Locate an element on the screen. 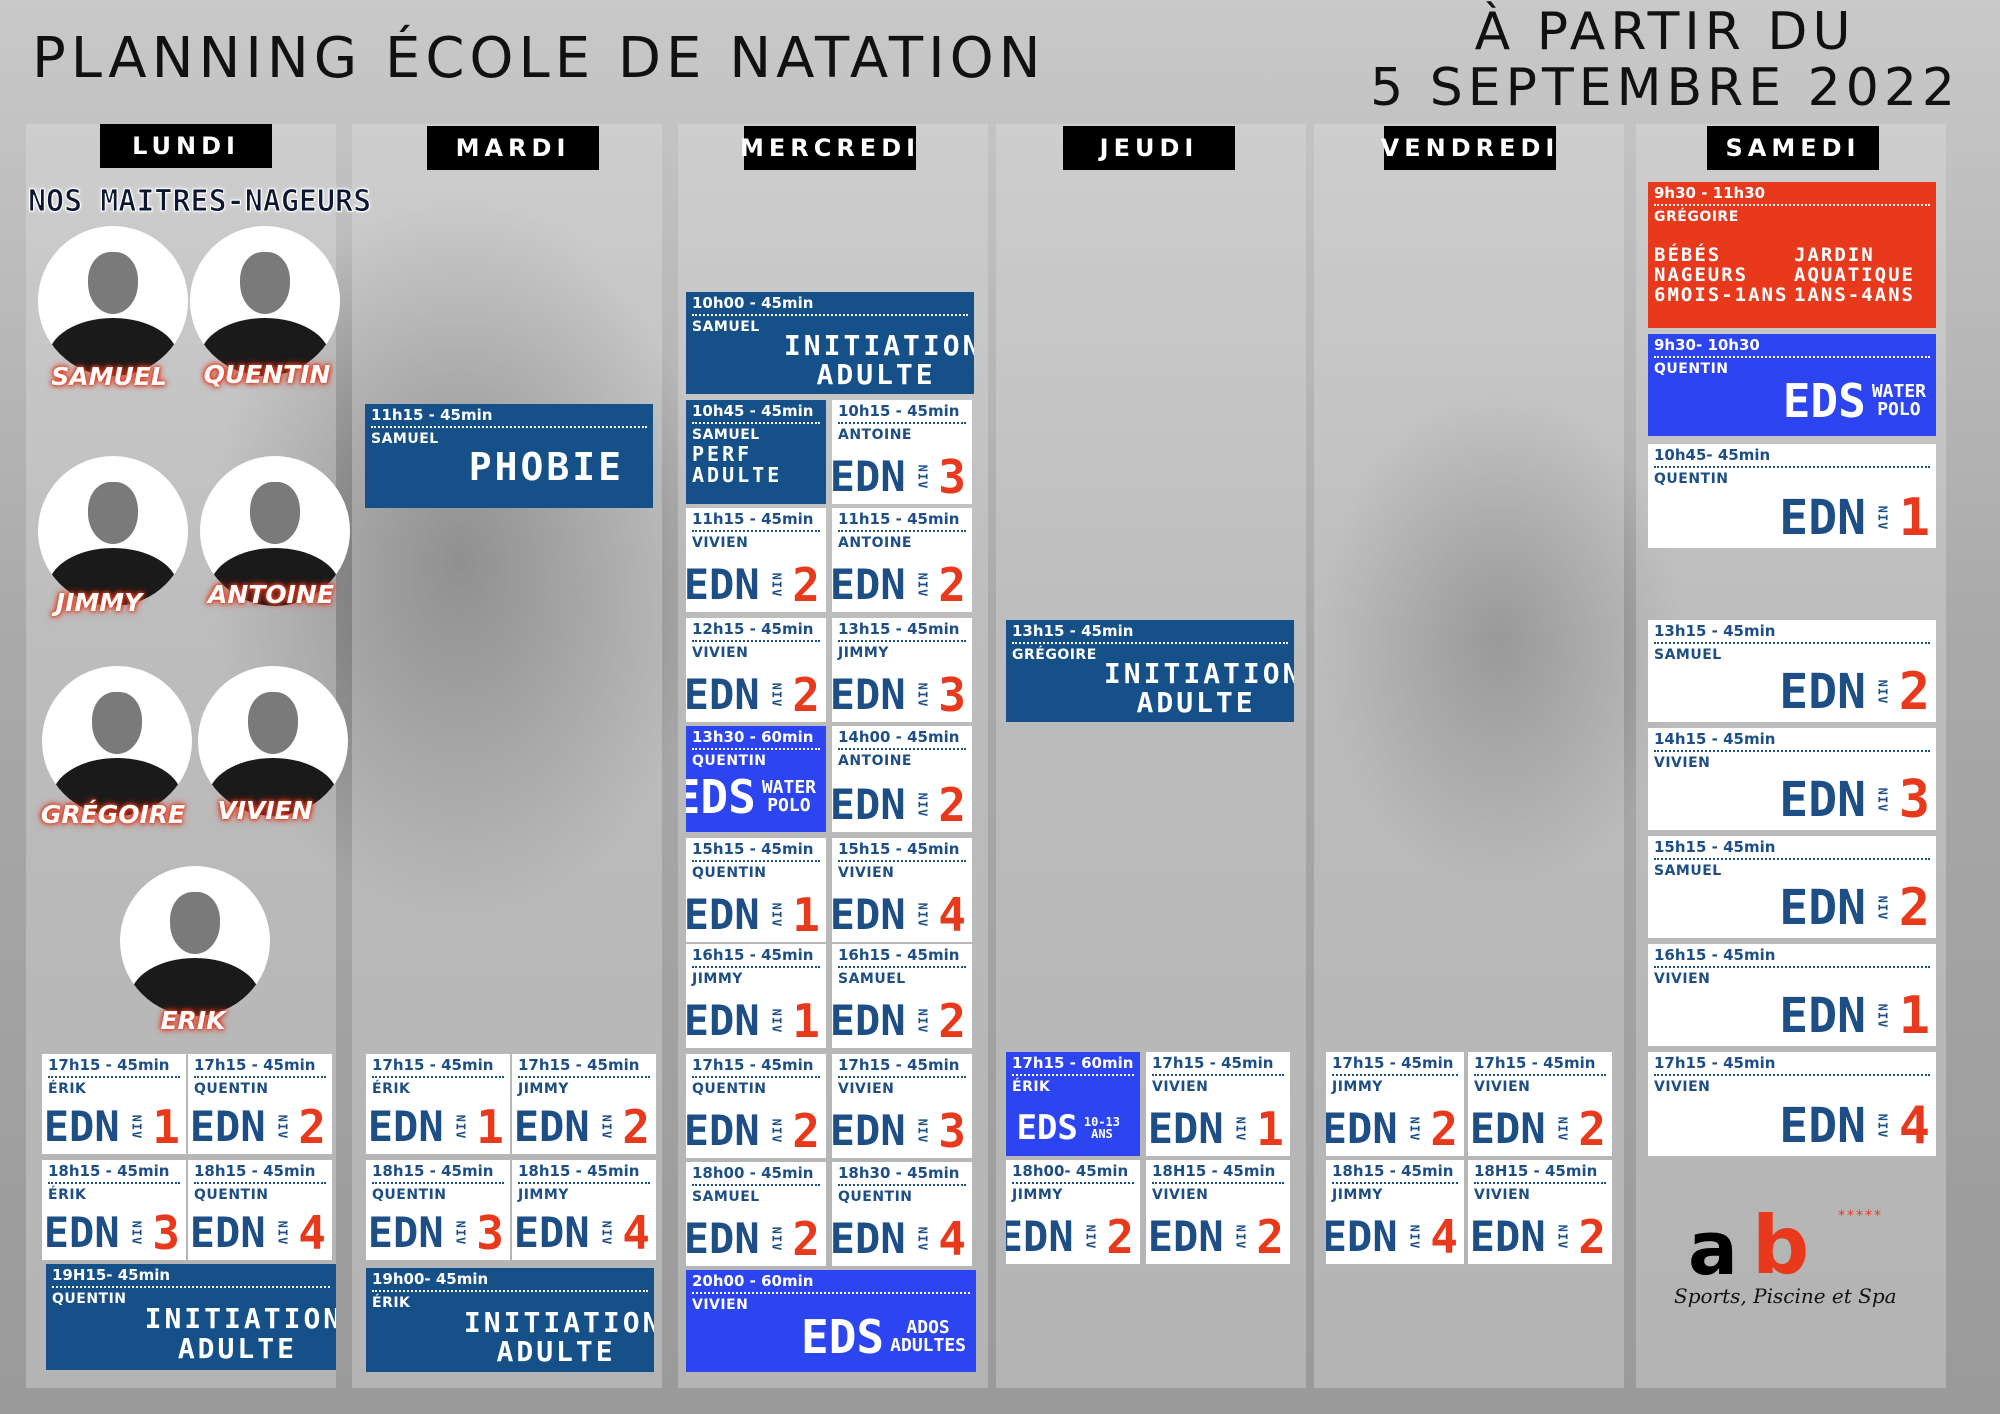 The image size is (2000, 1414). class-card-jeu1: 13h15 - 45min GRÉGOIRE INITIATION ADULTE is located at coordinates (1150, 671).